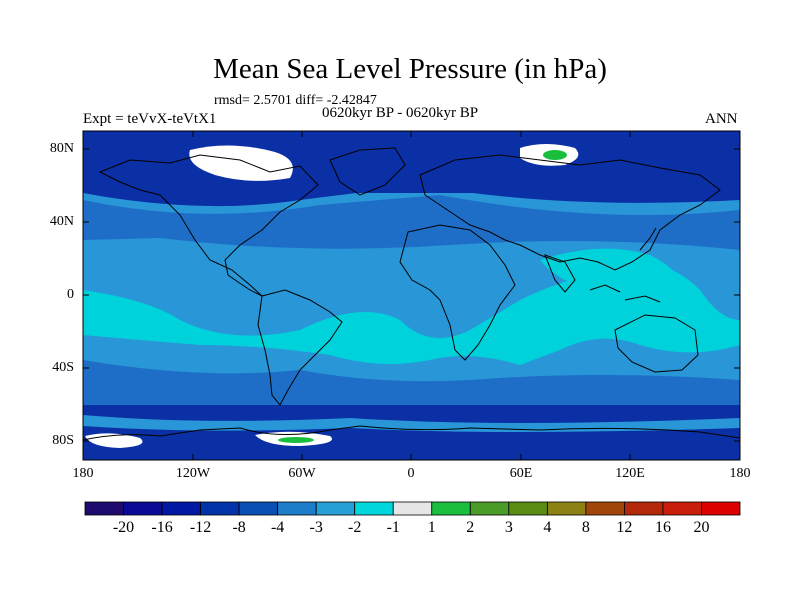 The image size is (800, 600). What do you see at coordinates (193, 473) in the screenshot?
I see `lon-label-120w: 120W` at bounding box center [193, 473].